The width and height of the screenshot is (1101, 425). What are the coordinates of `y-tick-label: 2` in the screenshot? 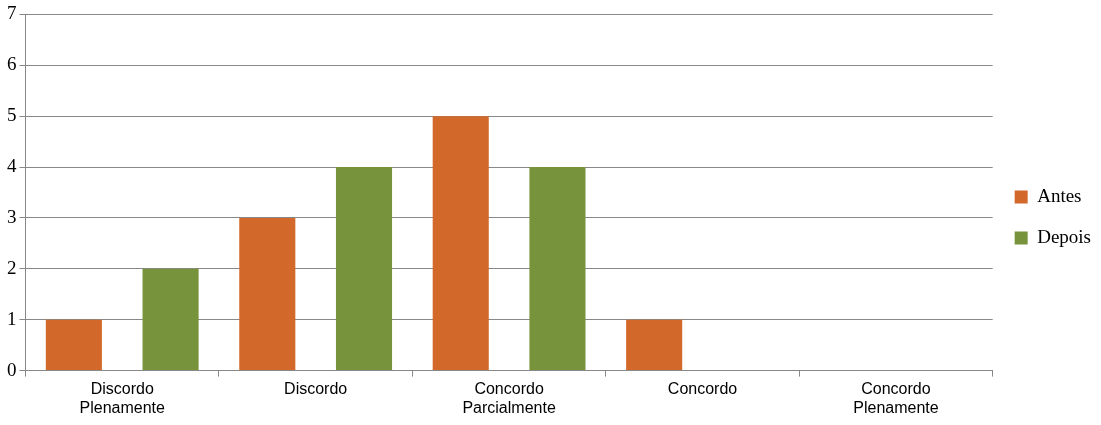 It's located at (12, 267).